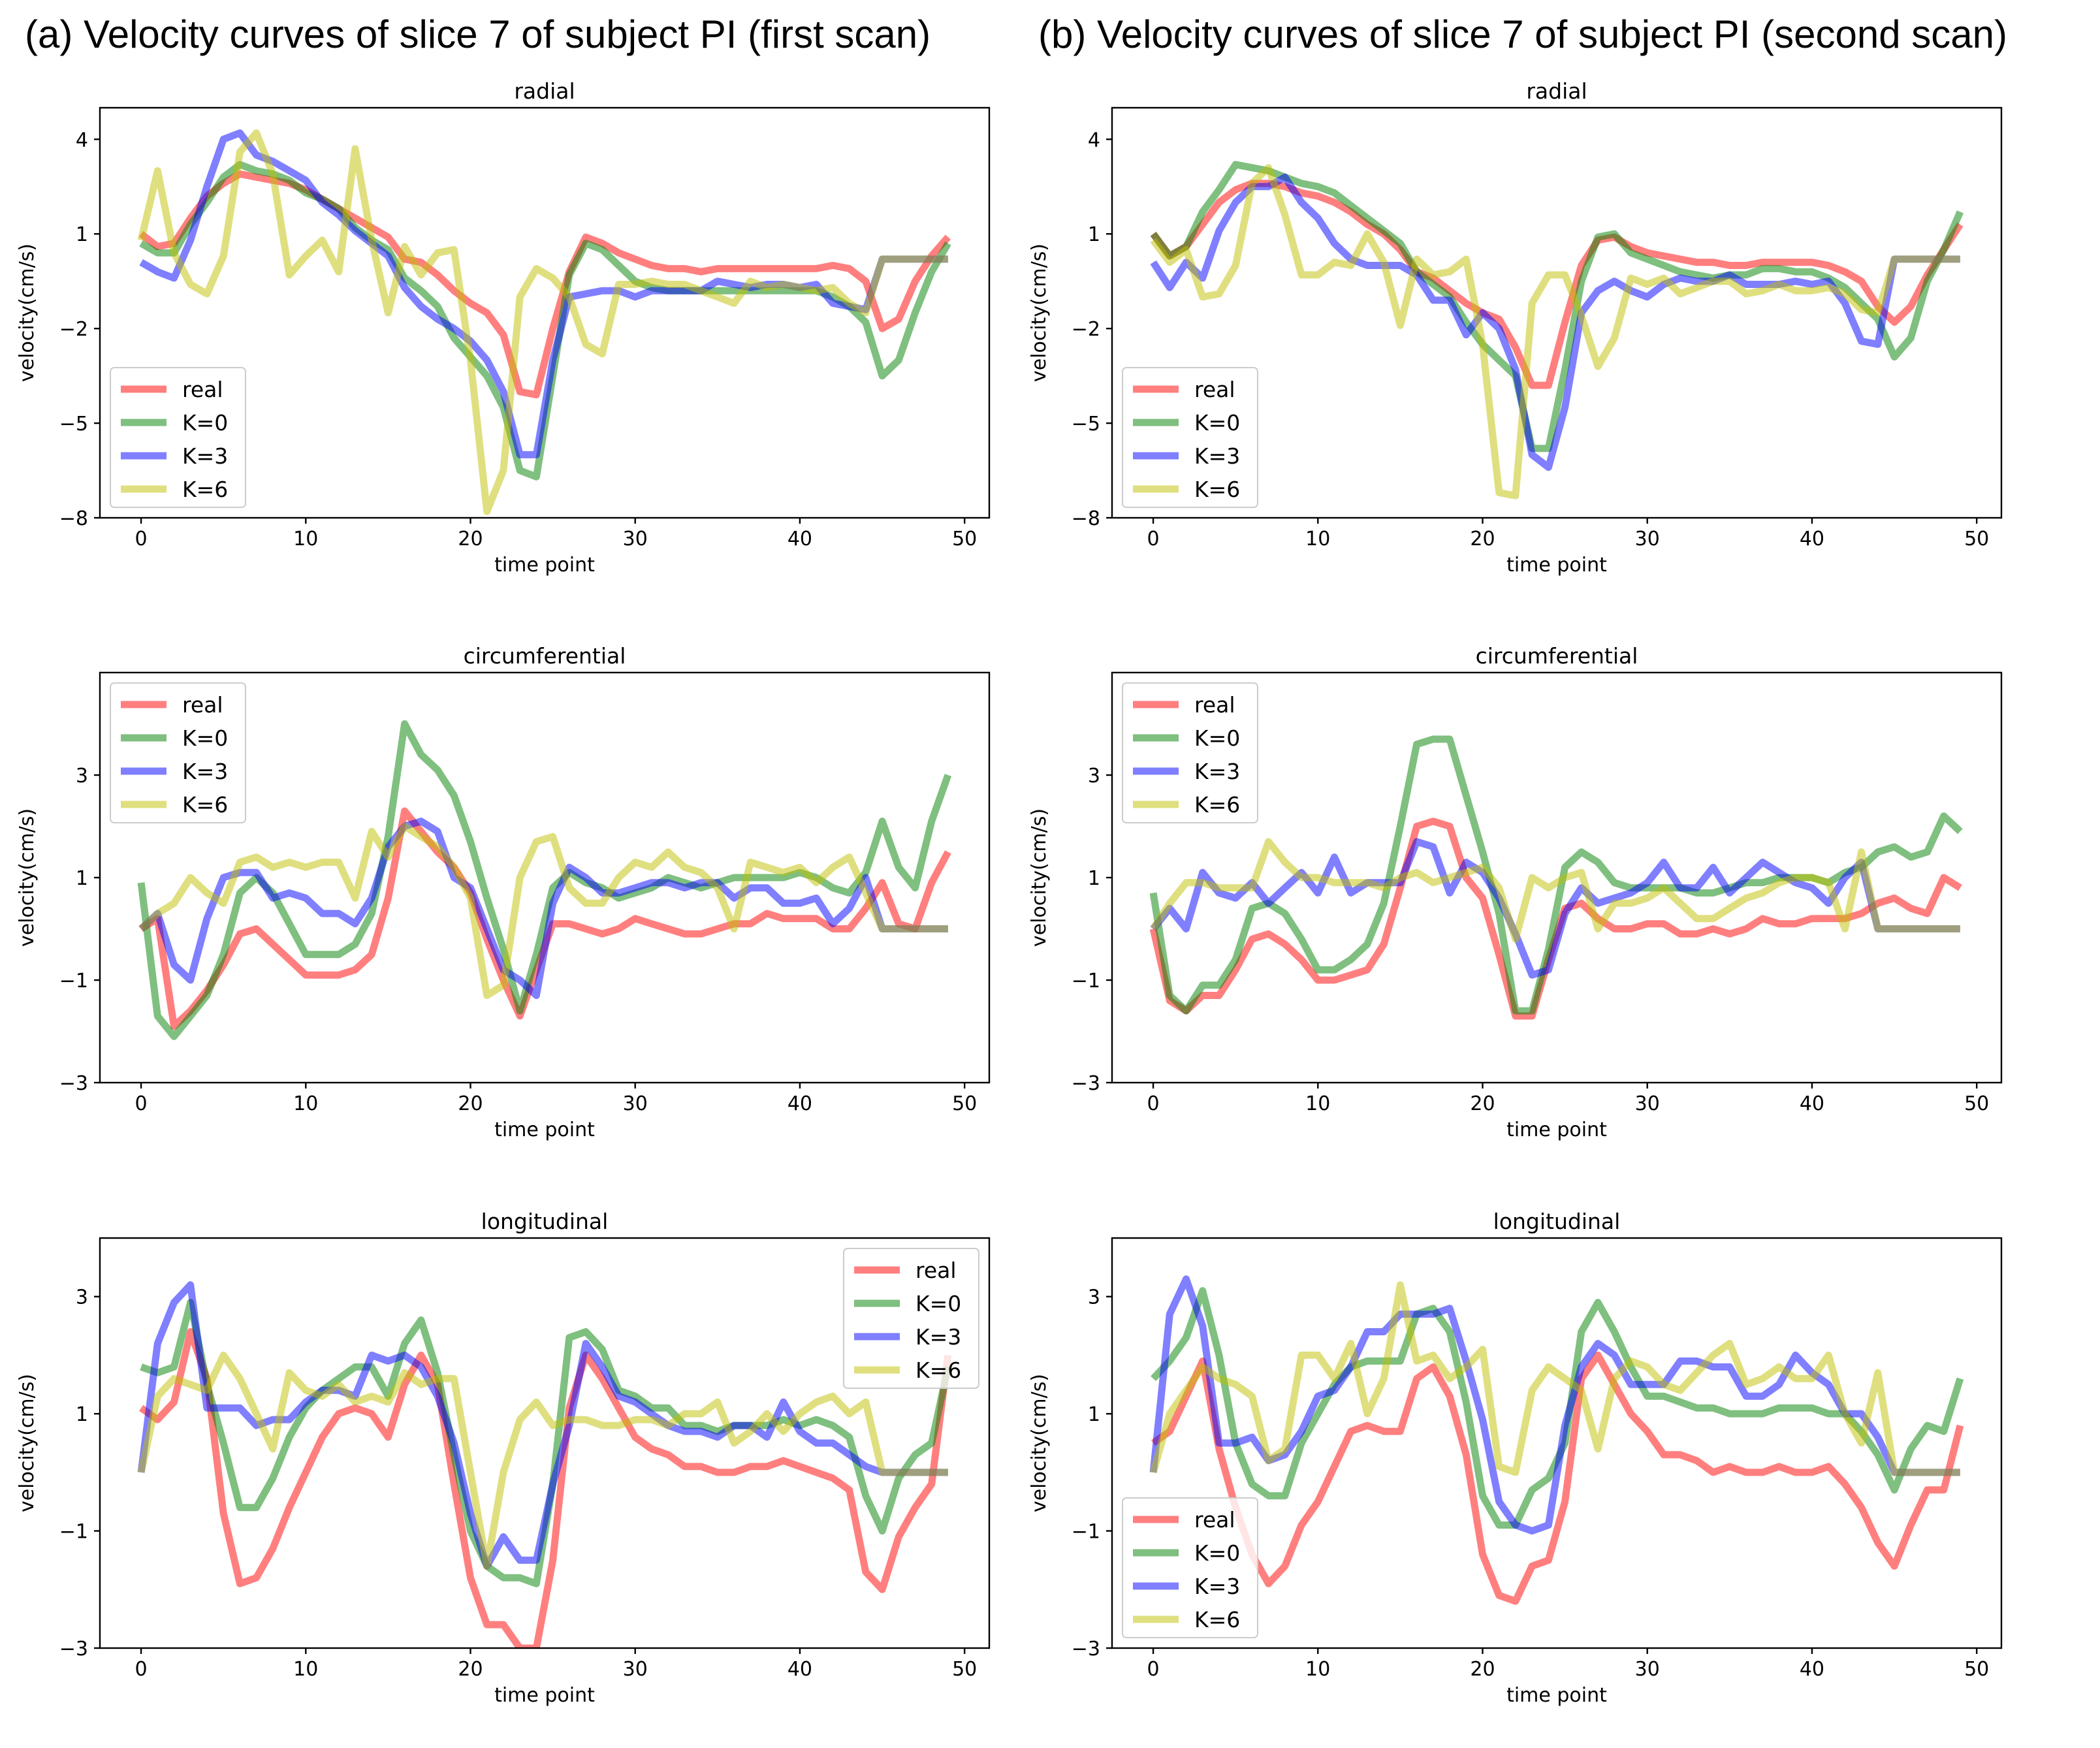  What do you see at coordinates (1086, 424) in the screenshot?
I see `y-tick-label: −5` at bounding box center [1086, 424].